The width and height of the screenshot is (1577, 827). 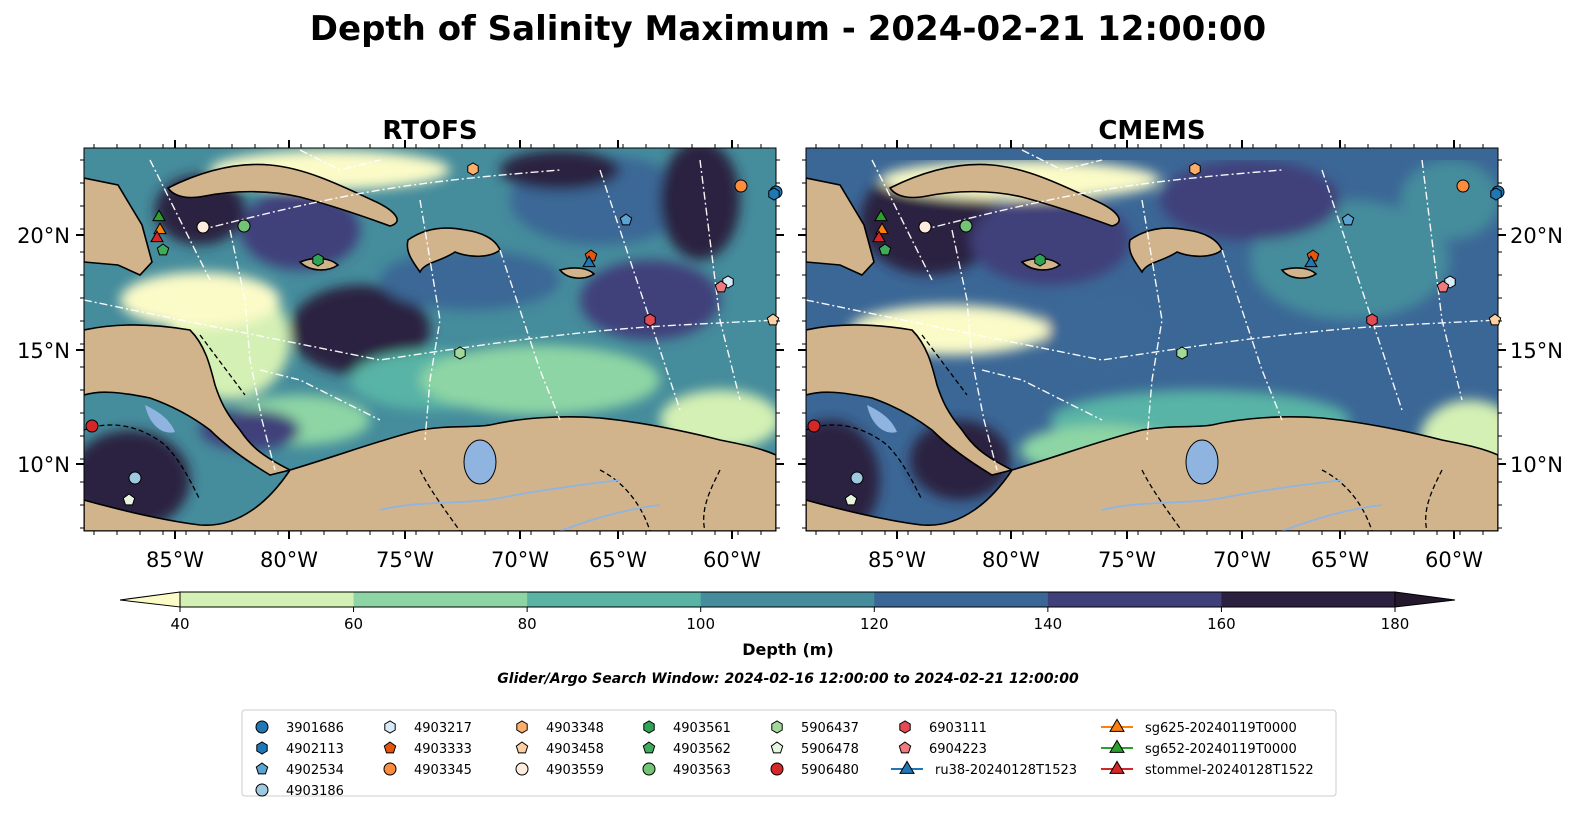 What do you see at coordinates (789, 620) in the screenshot?
I see `colorbar-ticks: 40 60 80 100 120 140 160 180` at bounding box center [789, 620].